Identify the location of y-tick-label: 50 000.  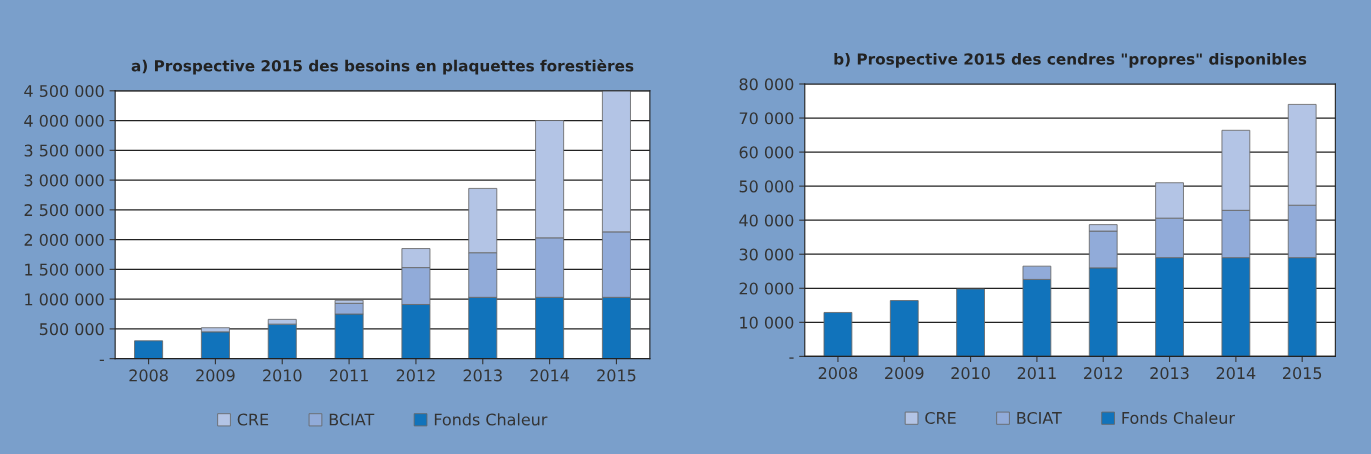
(766, 186).